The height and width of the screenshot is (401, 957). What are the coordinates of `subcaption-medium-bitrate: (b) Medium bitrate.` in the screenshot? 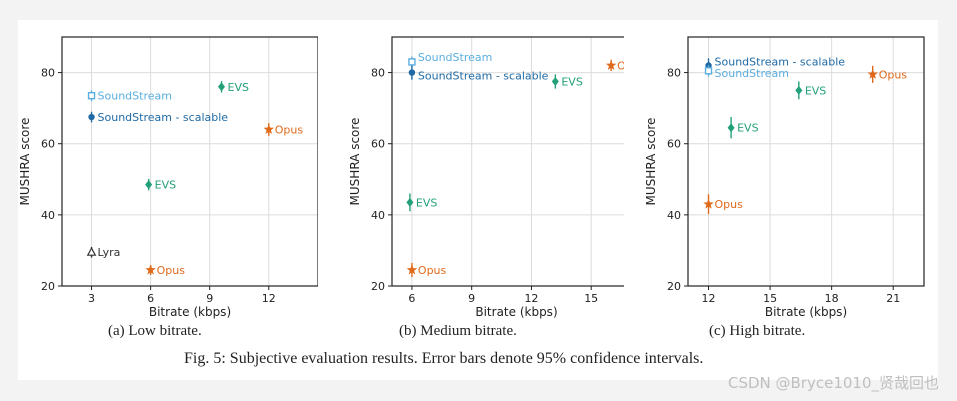 It's located at (458, 331).